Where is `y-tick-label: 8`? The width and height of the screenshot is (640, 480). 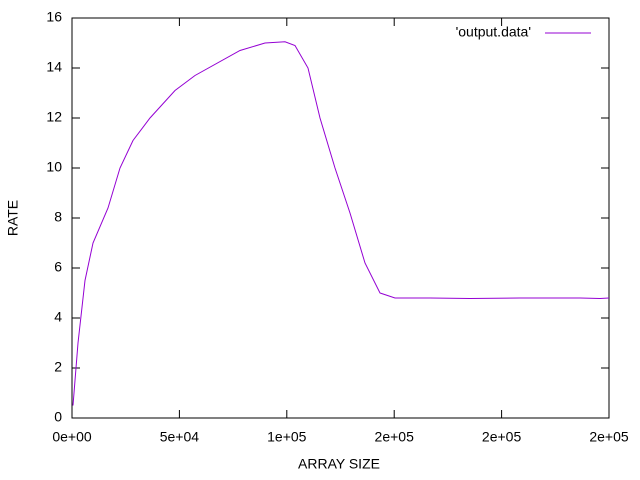 y-tick-label: 8 is located at coordinates (58, 217).